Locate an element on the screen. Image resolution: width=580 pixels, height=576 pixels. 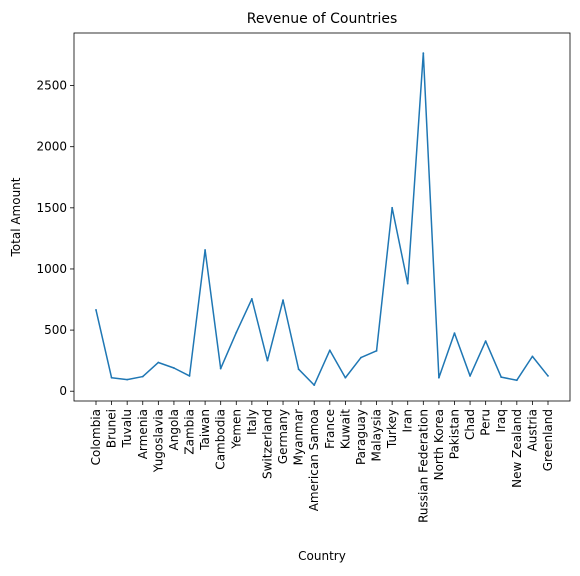
x-tick-label: American Samoa is located at coordinates (314, 460).